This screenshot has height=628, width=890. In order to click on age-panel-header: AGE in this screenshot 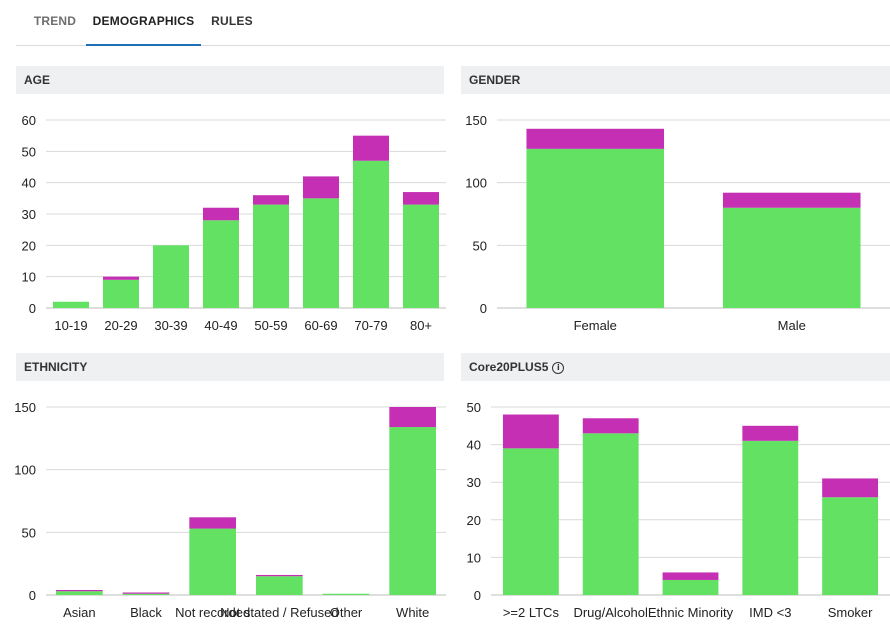, I will do `click(230, 80)`.